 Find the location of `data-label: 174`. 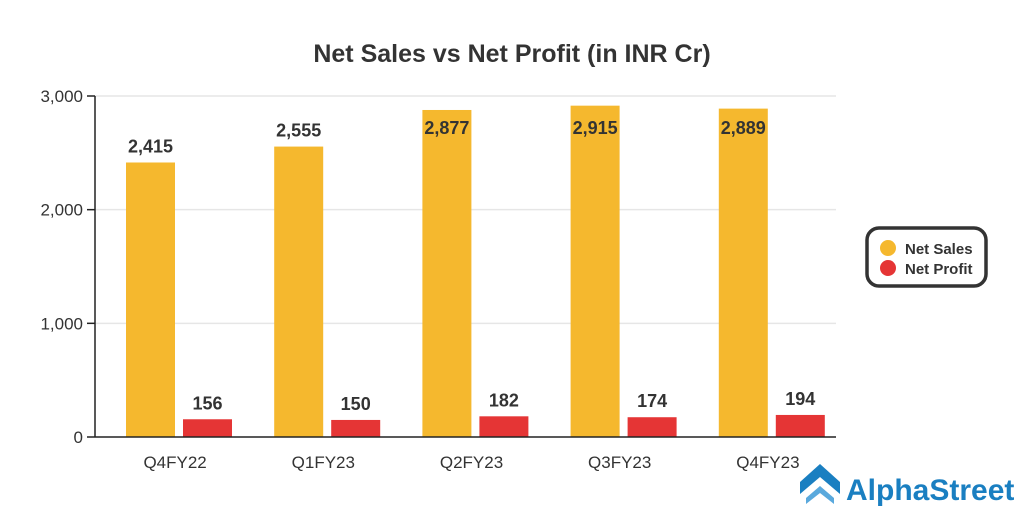

data-label: 174 is located at coordinates (652, 401).